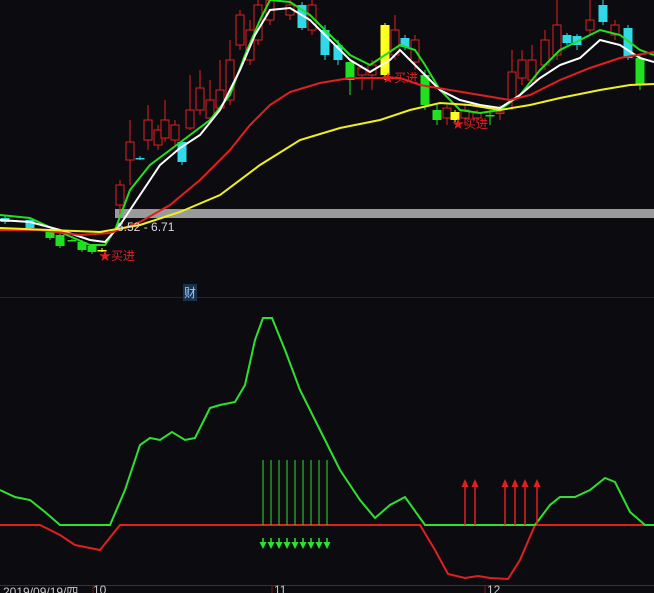 The height and width of the screenshot is (593, 654). What do you see at coordinates (190, 292) in the screenshot?
I see `finance-marker: 财` at bounding box center [190, 292].